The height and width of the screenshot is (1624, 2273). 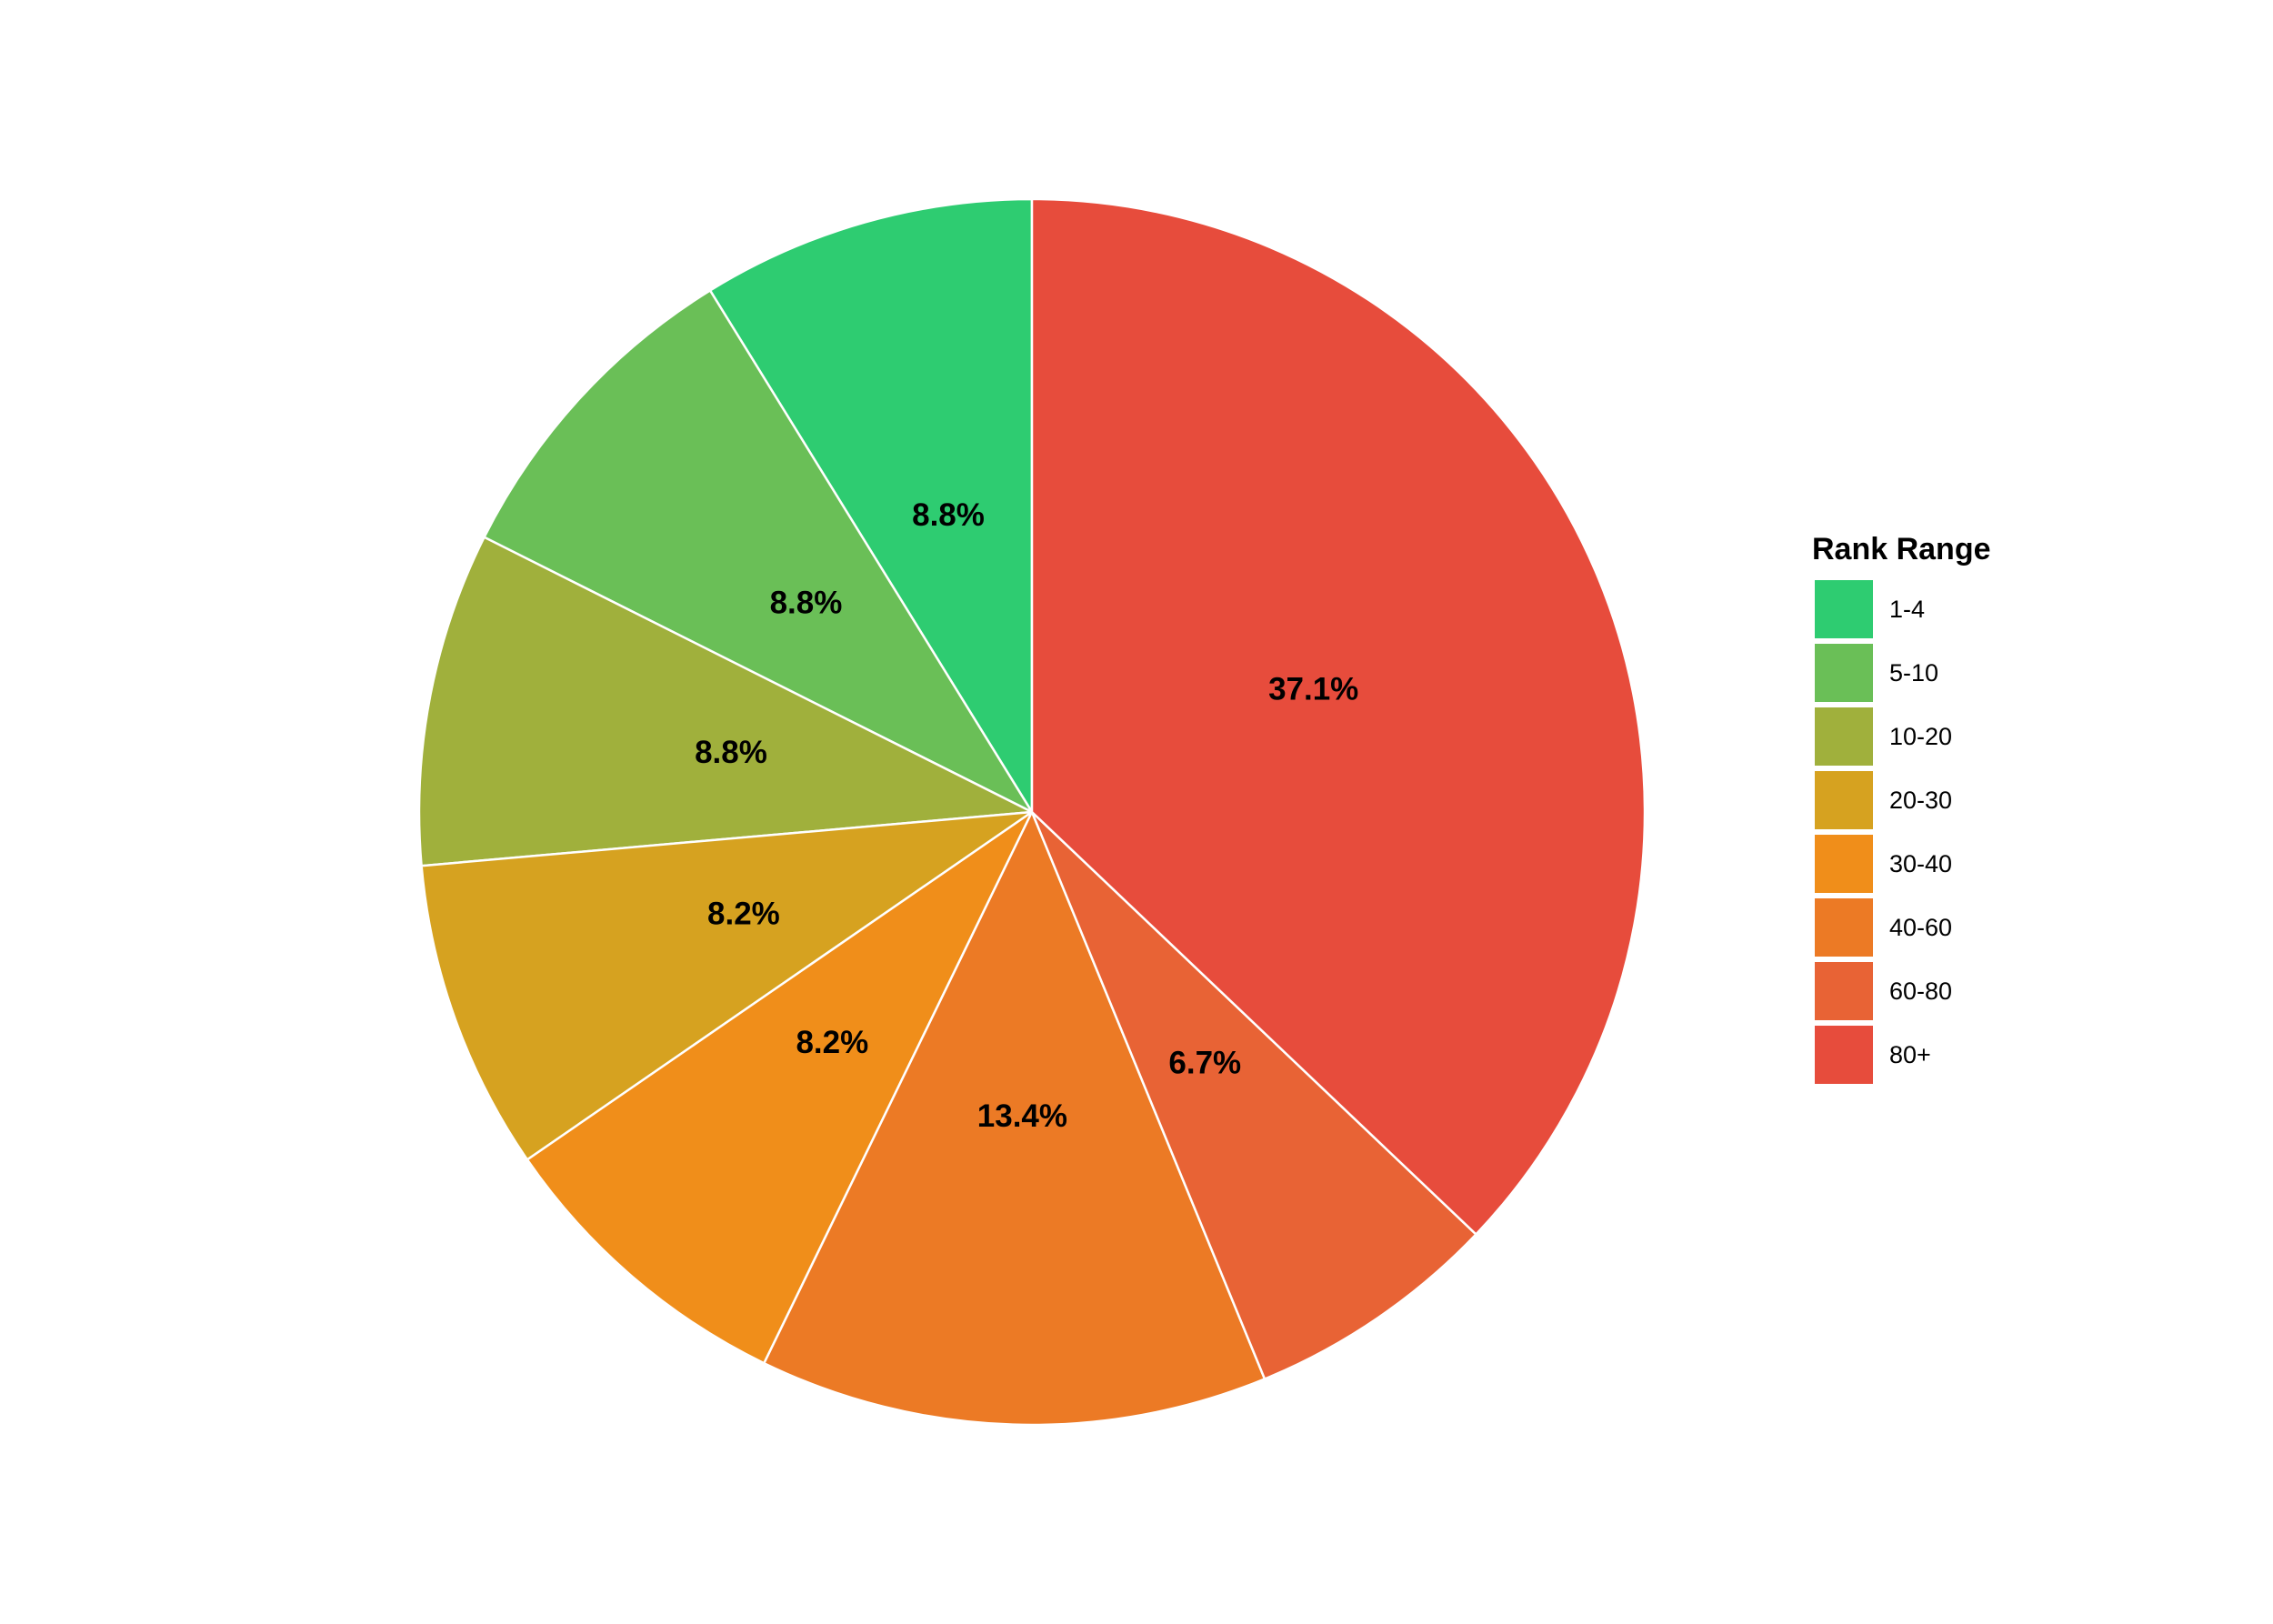 I want to click on data-label: 13.4%, so click(x=1022, y=1116).